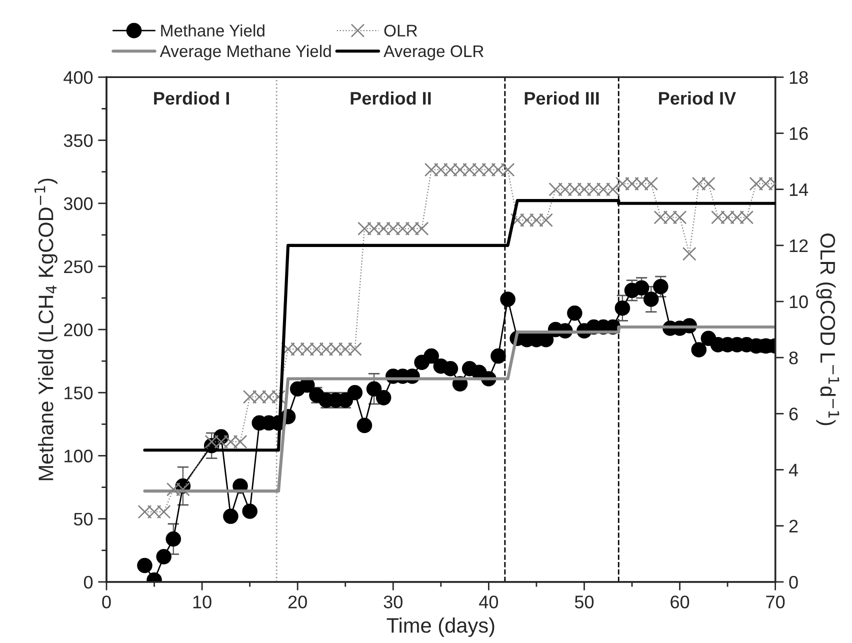  Describe the element at coordinates (775, 602) in the screenshot. I see `x-tick-label: 70` at that location.